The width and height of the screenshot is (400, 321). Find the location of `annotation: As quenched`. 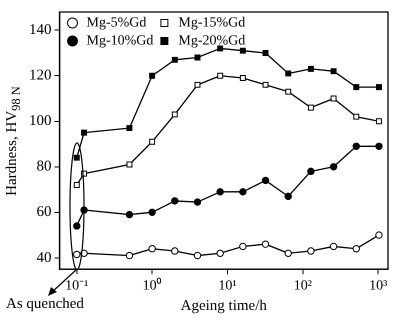

annotation: As quenched is located at coordinates (45, 305).